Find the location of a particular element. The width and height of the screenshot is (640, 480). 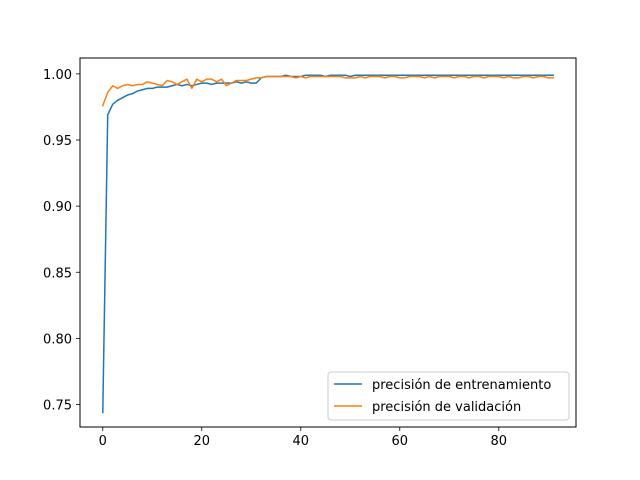

legend-box is located at coordinates (448, 396).